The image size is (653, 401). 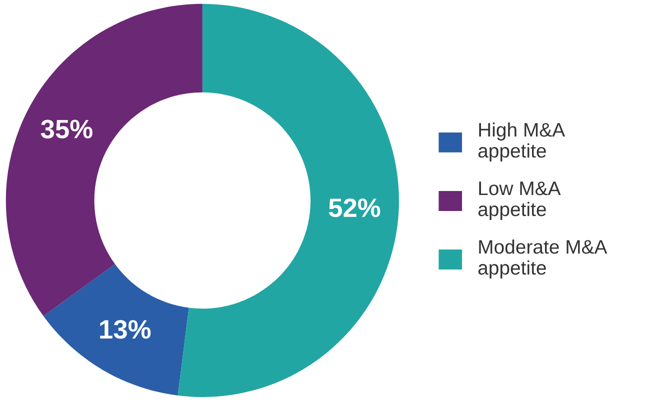 I want to click on data-label: 13%, so click(x=125, y=329).